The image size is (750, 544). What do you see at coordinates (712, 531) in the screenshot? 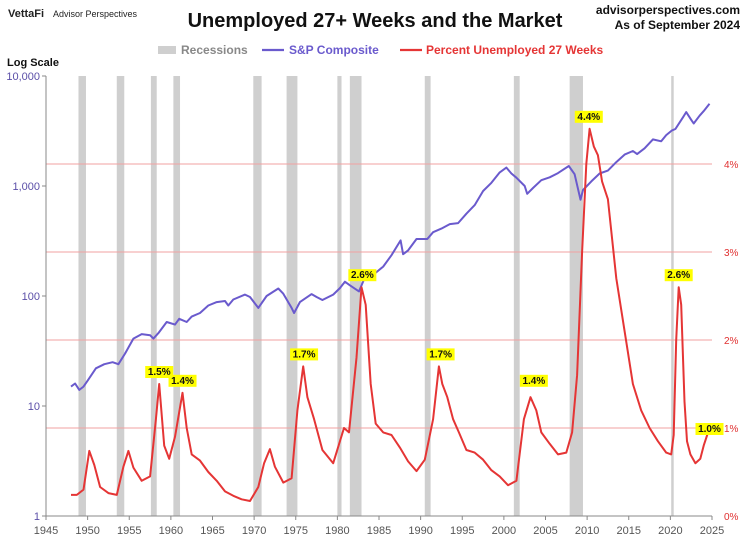
I see `bottom-tick-label-16: 2025` at bounding box center [712, 531].